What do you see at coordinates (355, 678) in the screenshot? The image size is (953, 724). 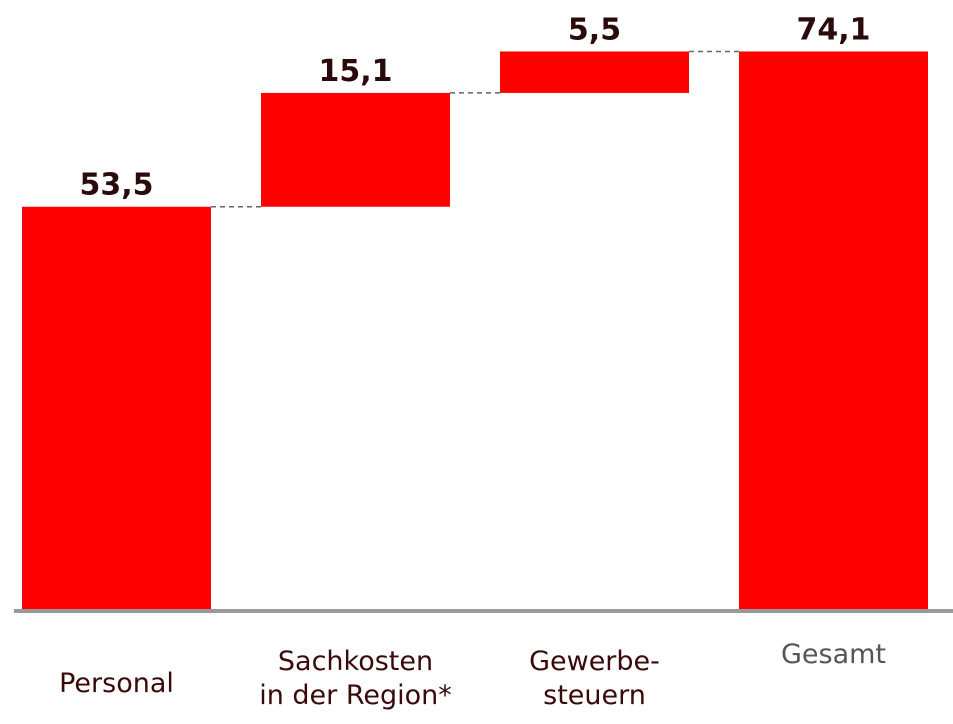 I see `x-tick-label: Sachkosten in der Region*` at bounding box center [355, 678].